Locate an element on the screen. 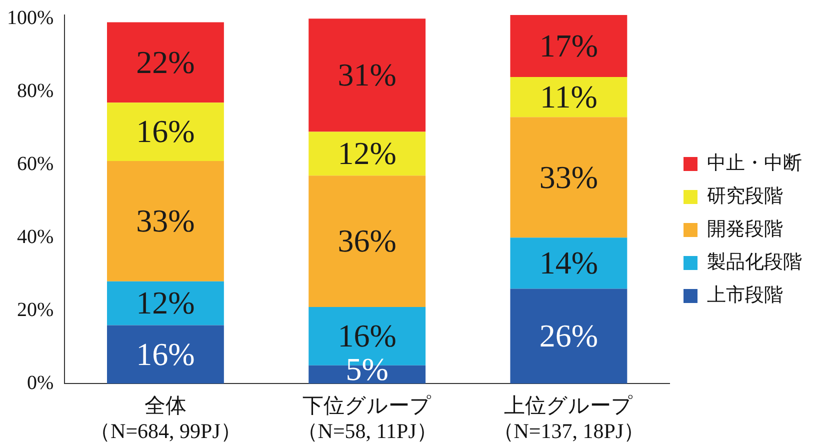  data-label: 31% is located at coordinates (367, 74).